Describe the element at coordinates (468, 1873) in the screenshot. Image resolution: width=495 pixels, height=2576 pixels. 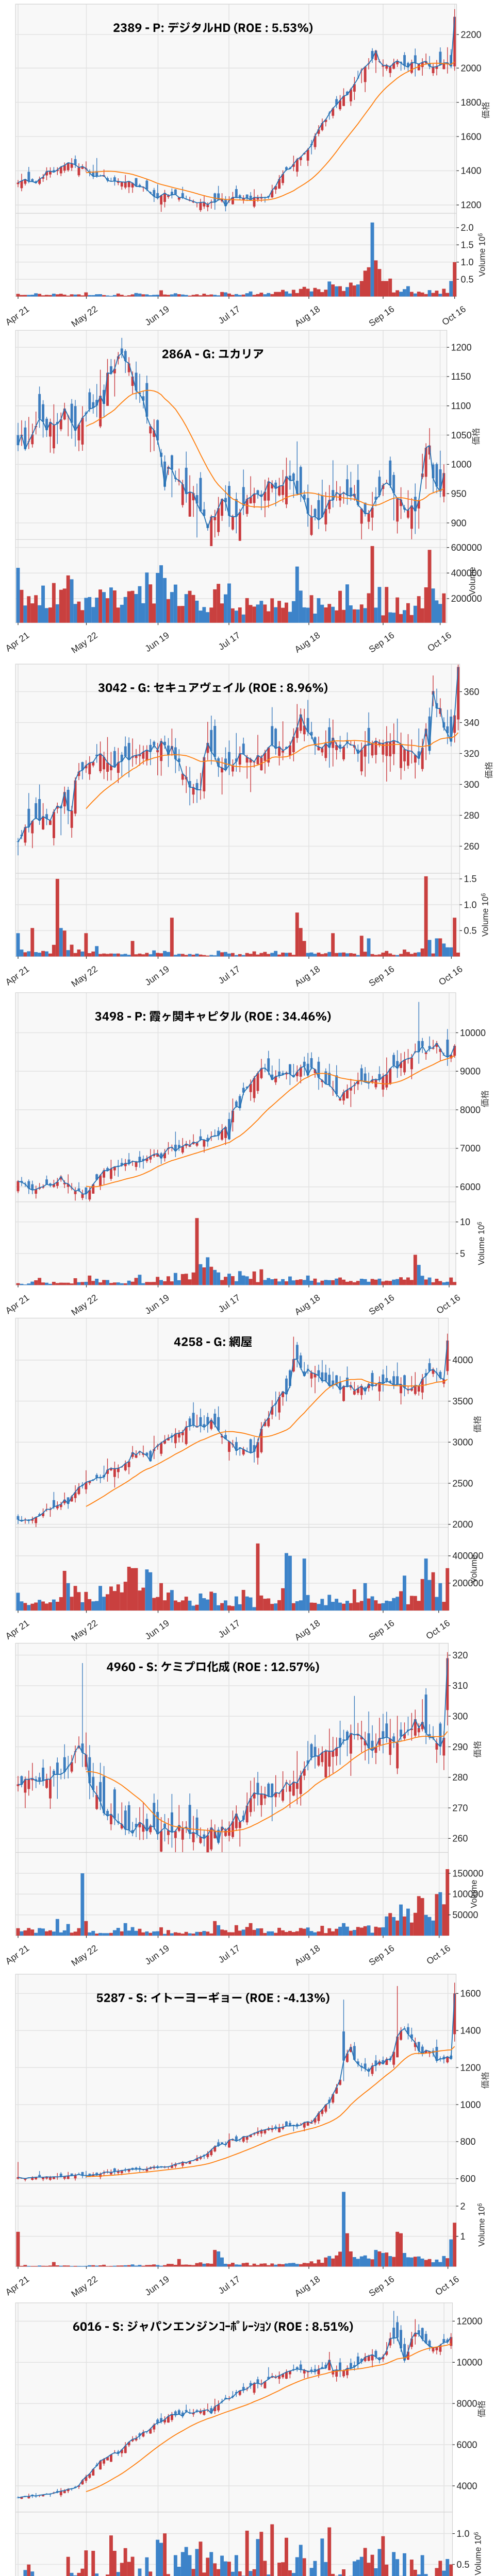
I see `svg-text: 150000` at that location.